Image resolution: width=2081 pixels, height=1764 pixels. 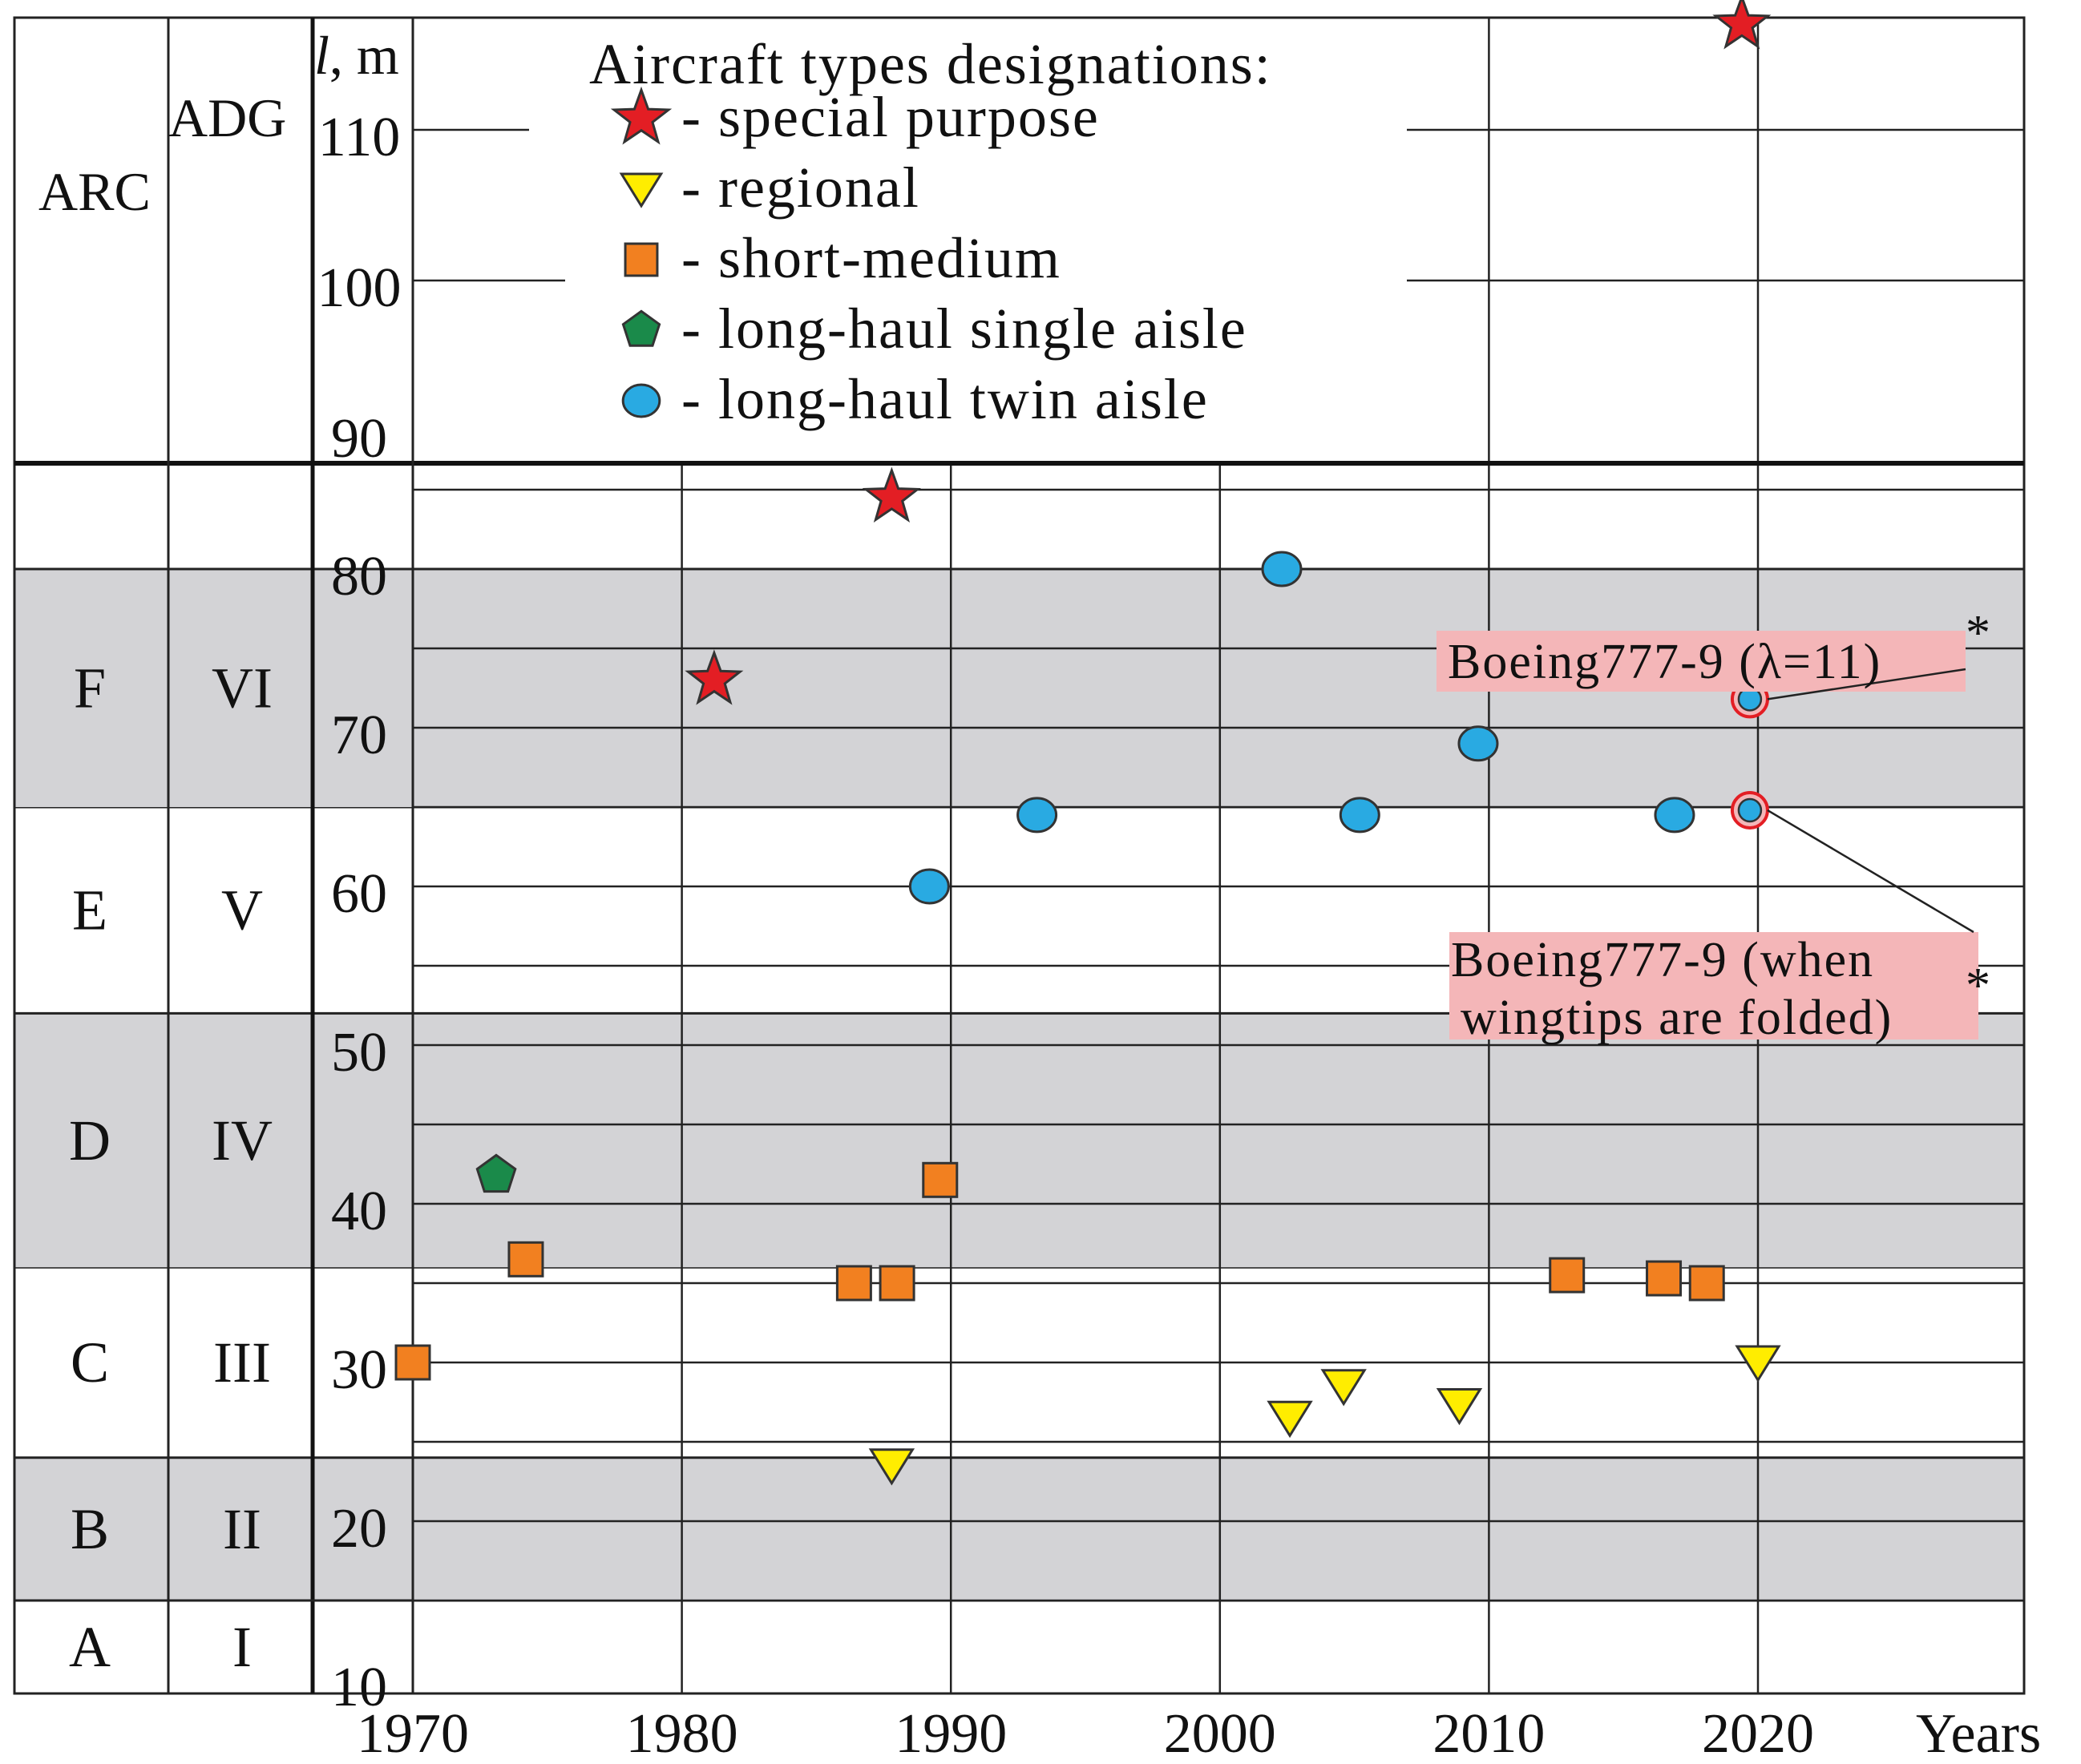 What do you see at coordinates (359, 137) in the screenshot?
I see `y-tick-label: 110` at bounding box center [359, 137].